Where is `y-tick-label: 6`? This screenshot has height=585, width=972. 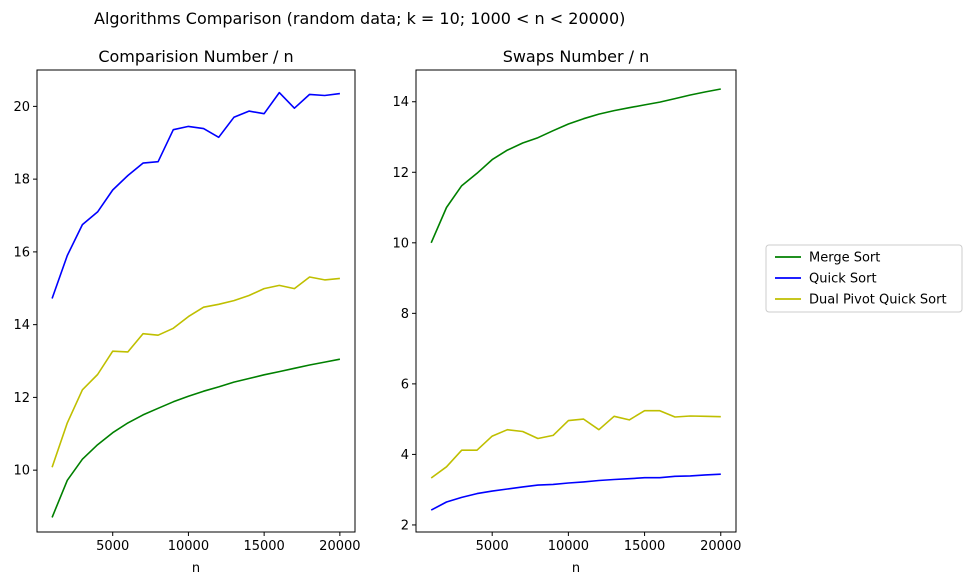
y-tick-label: 6 is located at coordinates (405, 384).